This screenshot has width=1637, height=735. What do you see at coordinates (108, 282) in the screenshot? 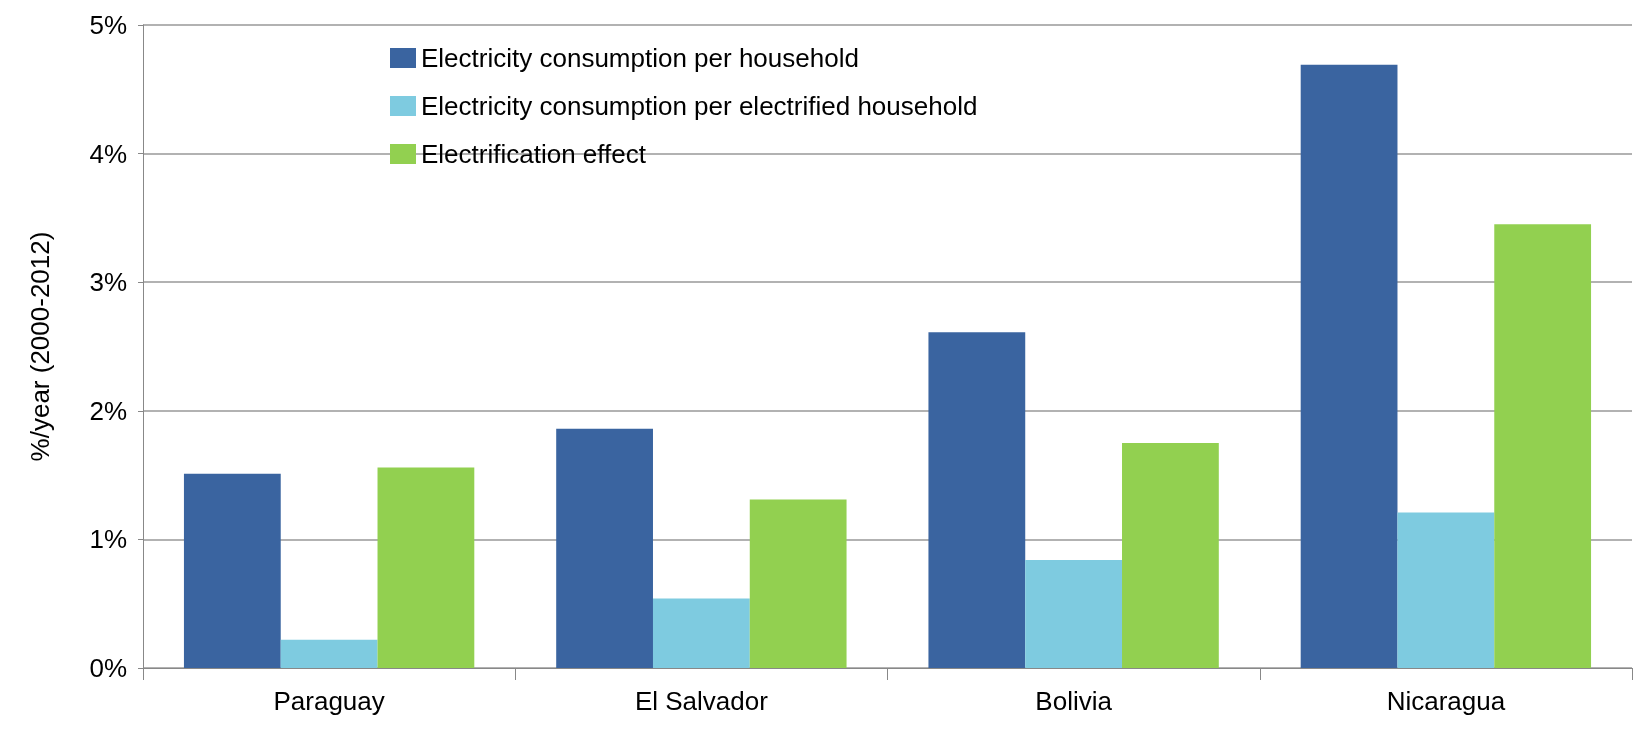
I see `y-tick-label: 3%` at bounding box center [108, 282].